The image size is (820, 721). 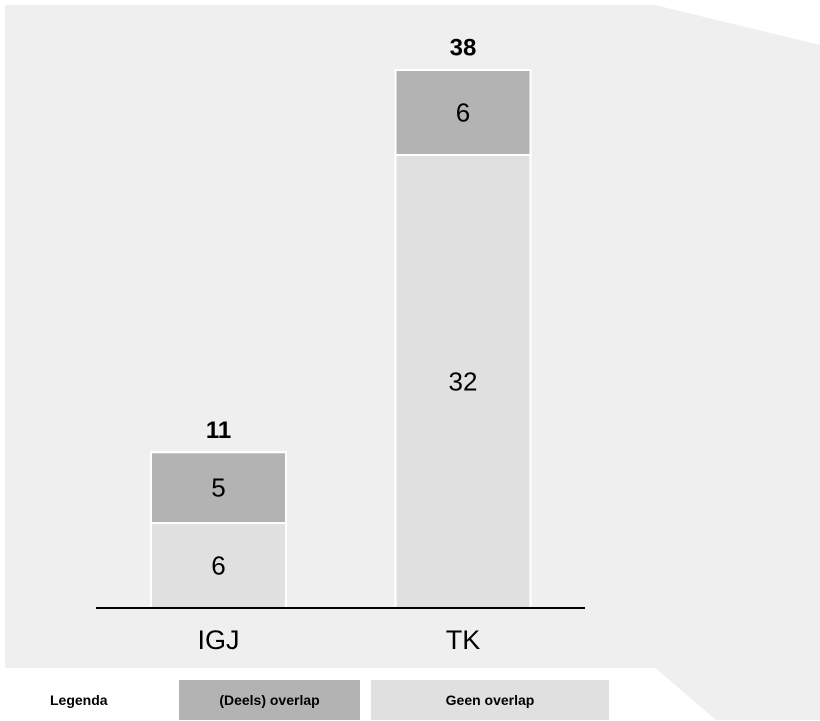 I want to click on segment-label-tk-geen-overlap: 32, so click(x=463, y=381).